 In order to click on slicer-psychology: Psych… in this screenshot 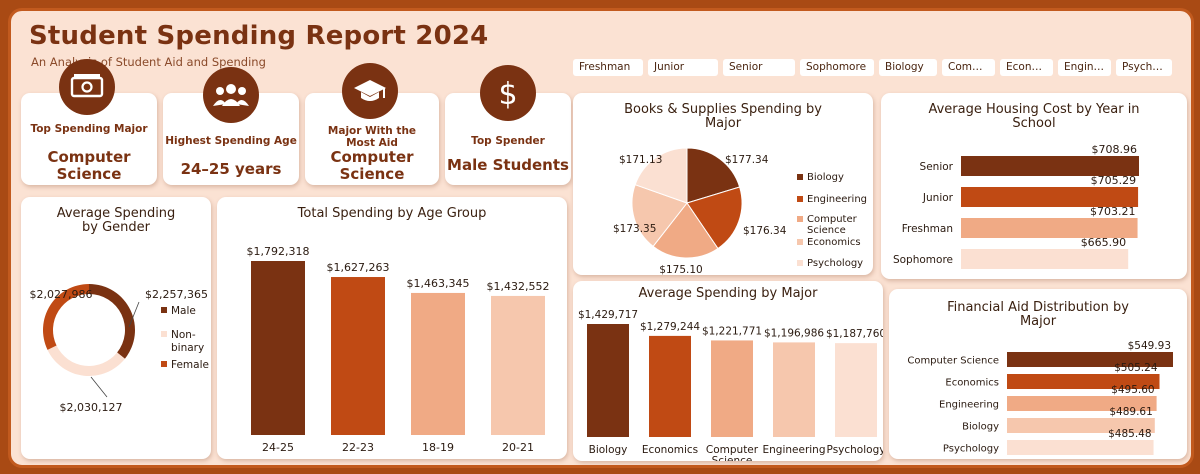, I will do `click(1144, 67)`.